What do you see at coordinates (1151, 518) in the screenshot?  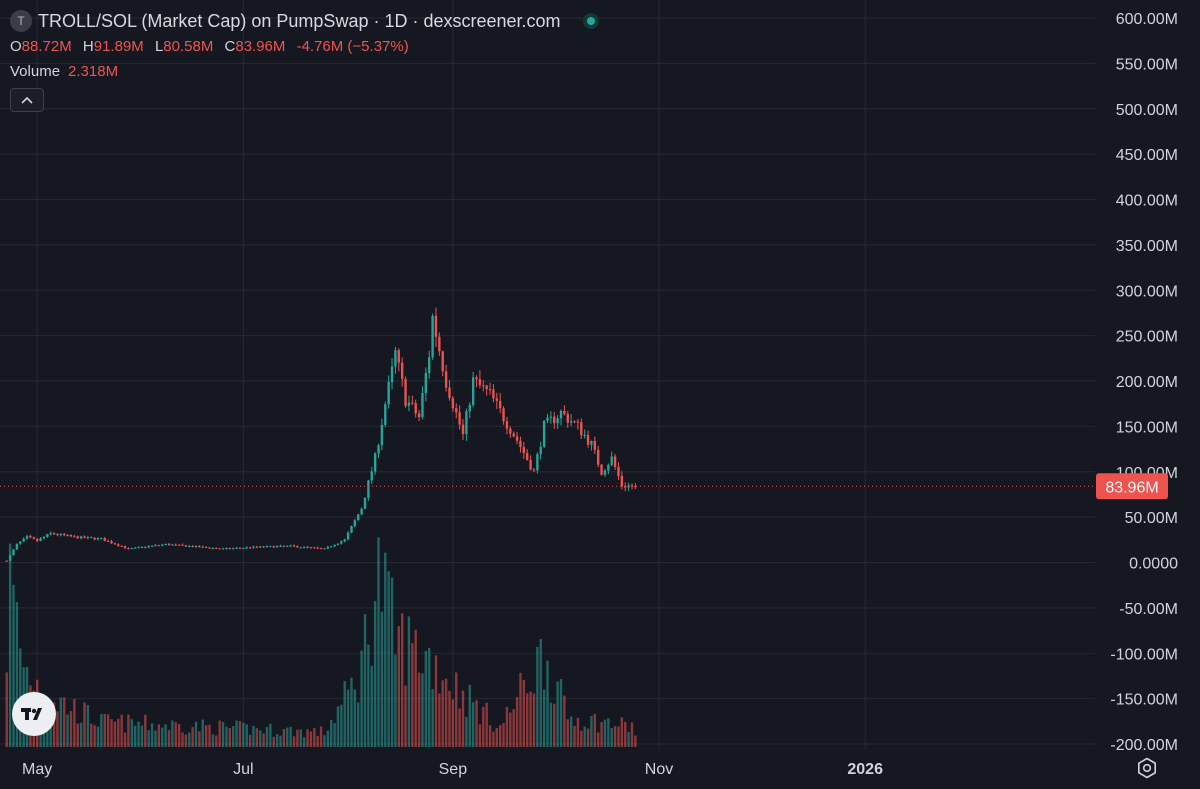 I see `y-tick-label: 50.00M` at bounding box center [1151, 518].